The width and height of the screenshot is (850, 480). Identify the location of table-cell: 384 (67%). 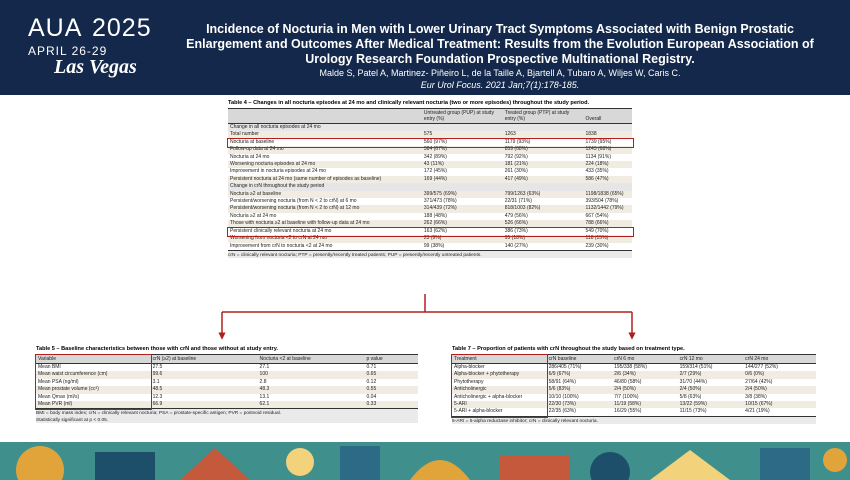
(462, 150).